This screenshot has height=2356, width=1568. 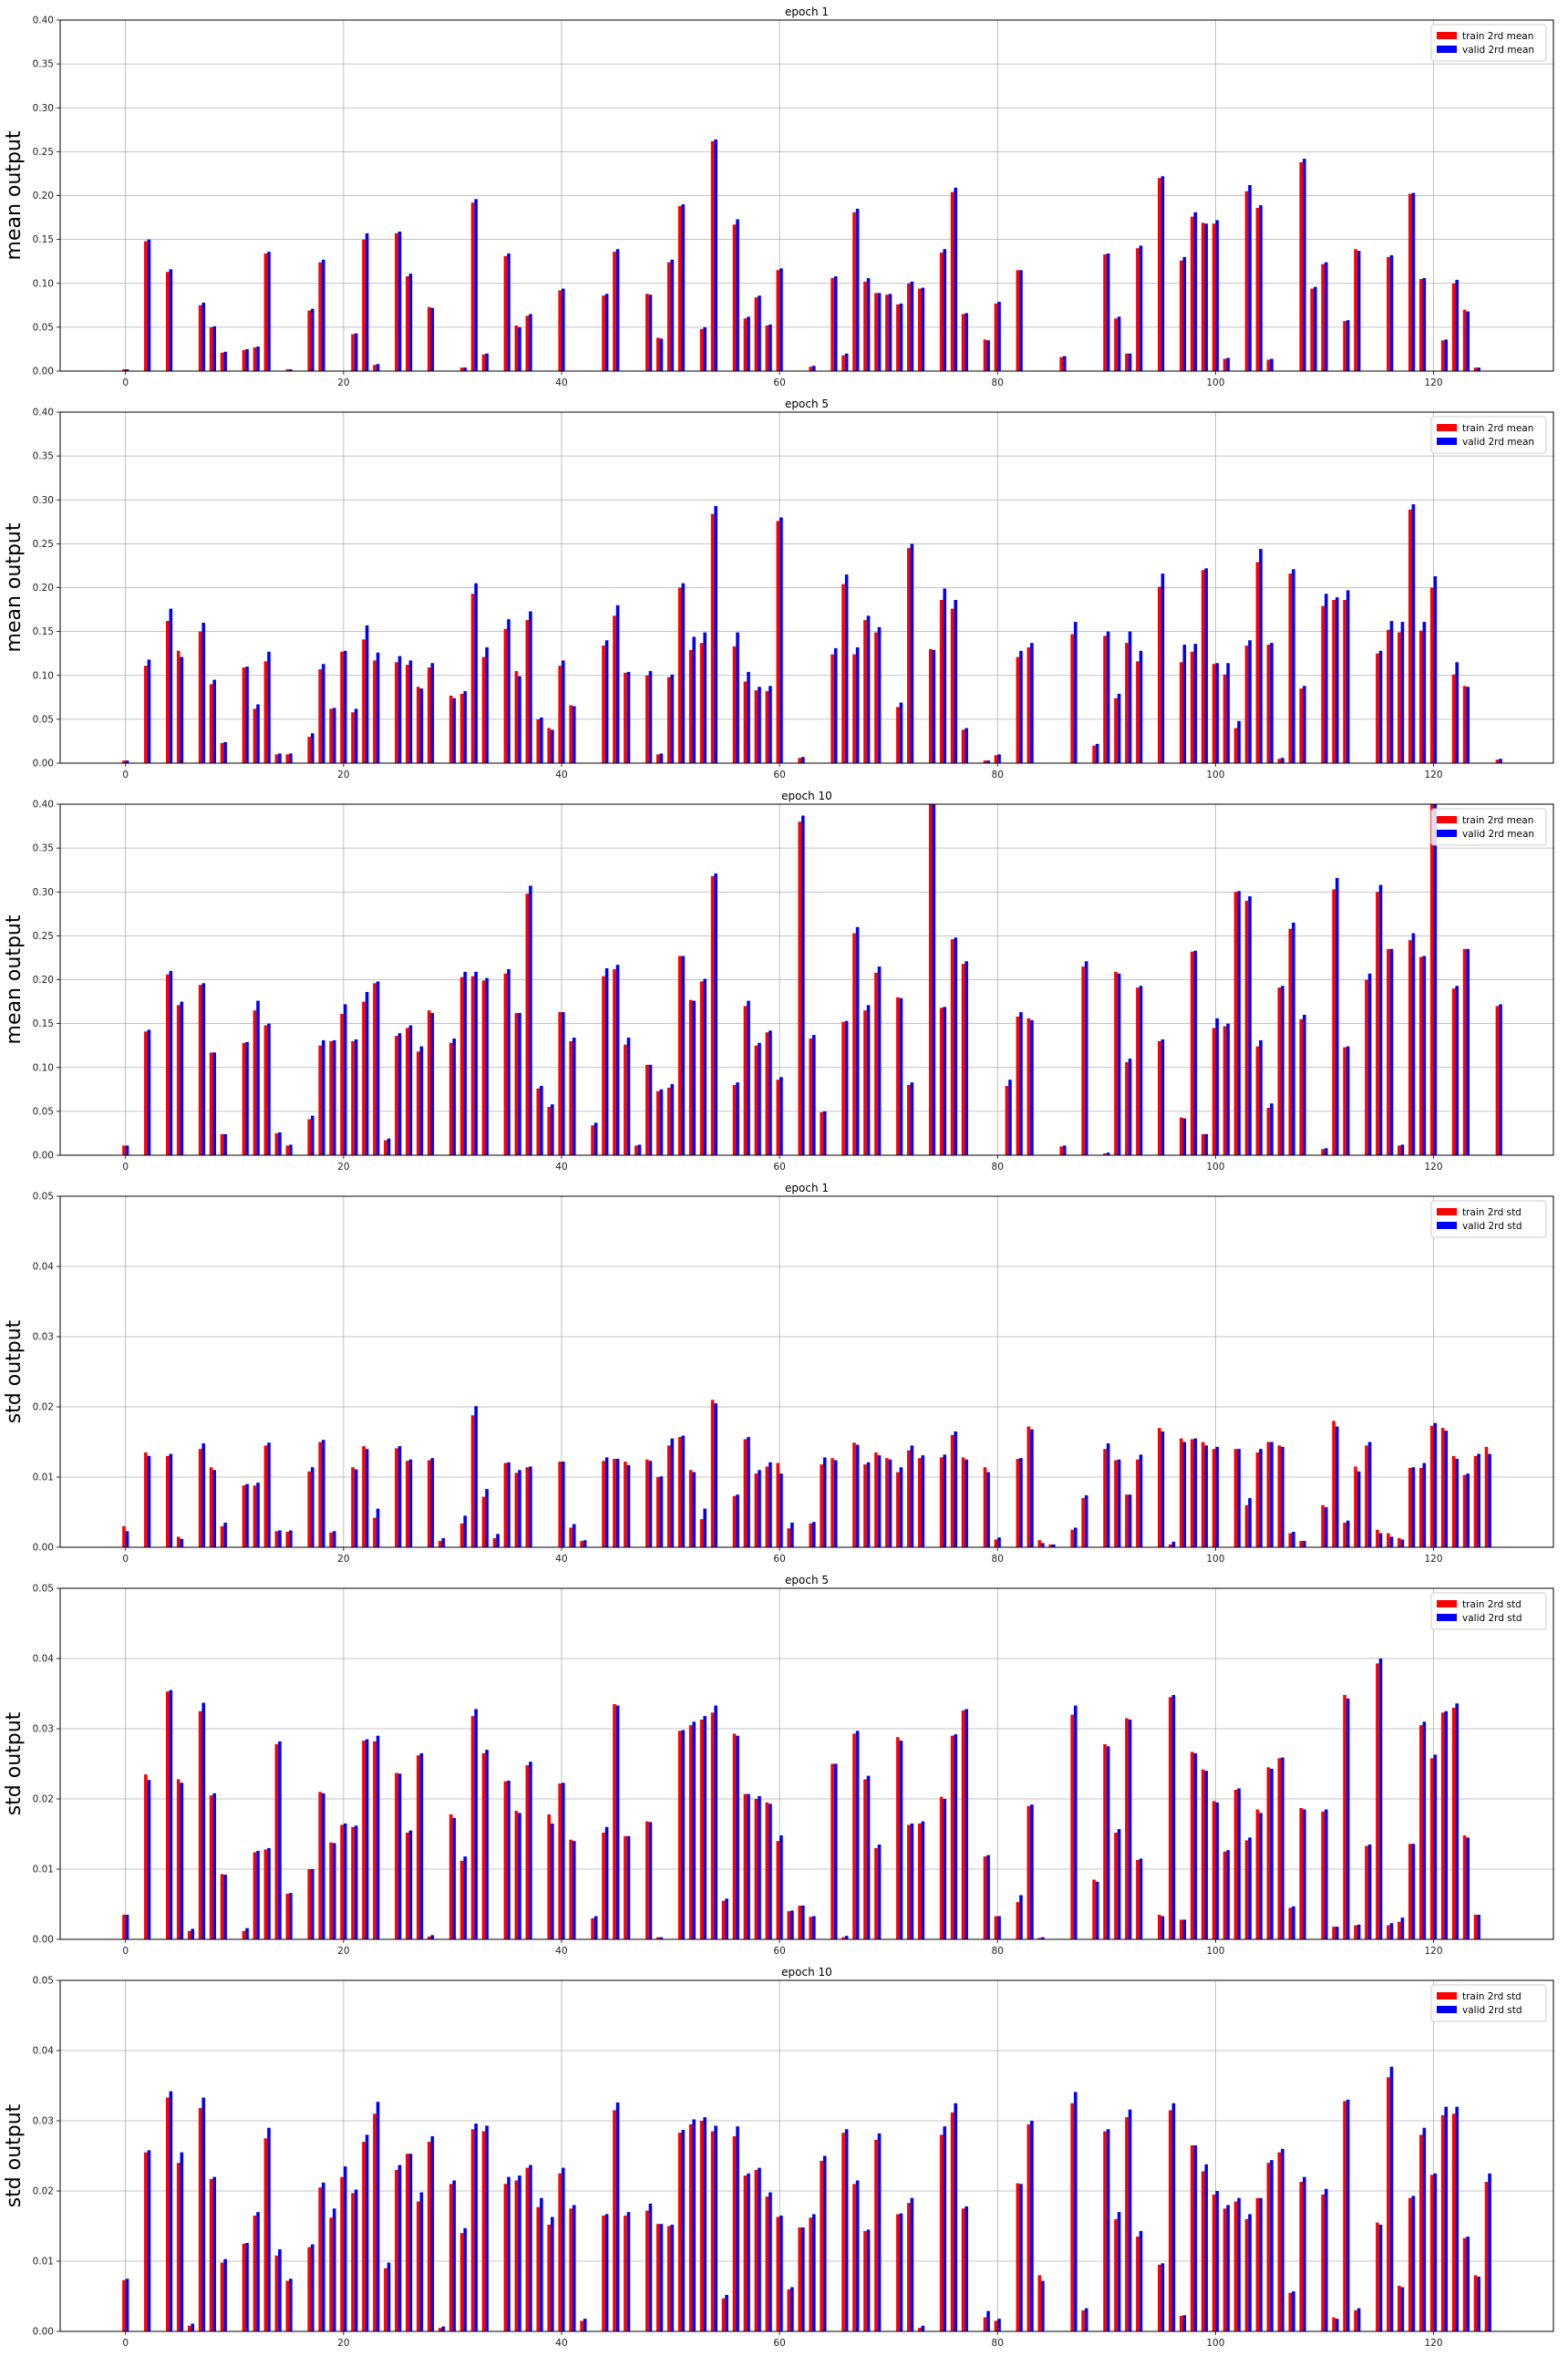 I want to click on legend-label: train 2rd std, so click(x=1492, y=1212).